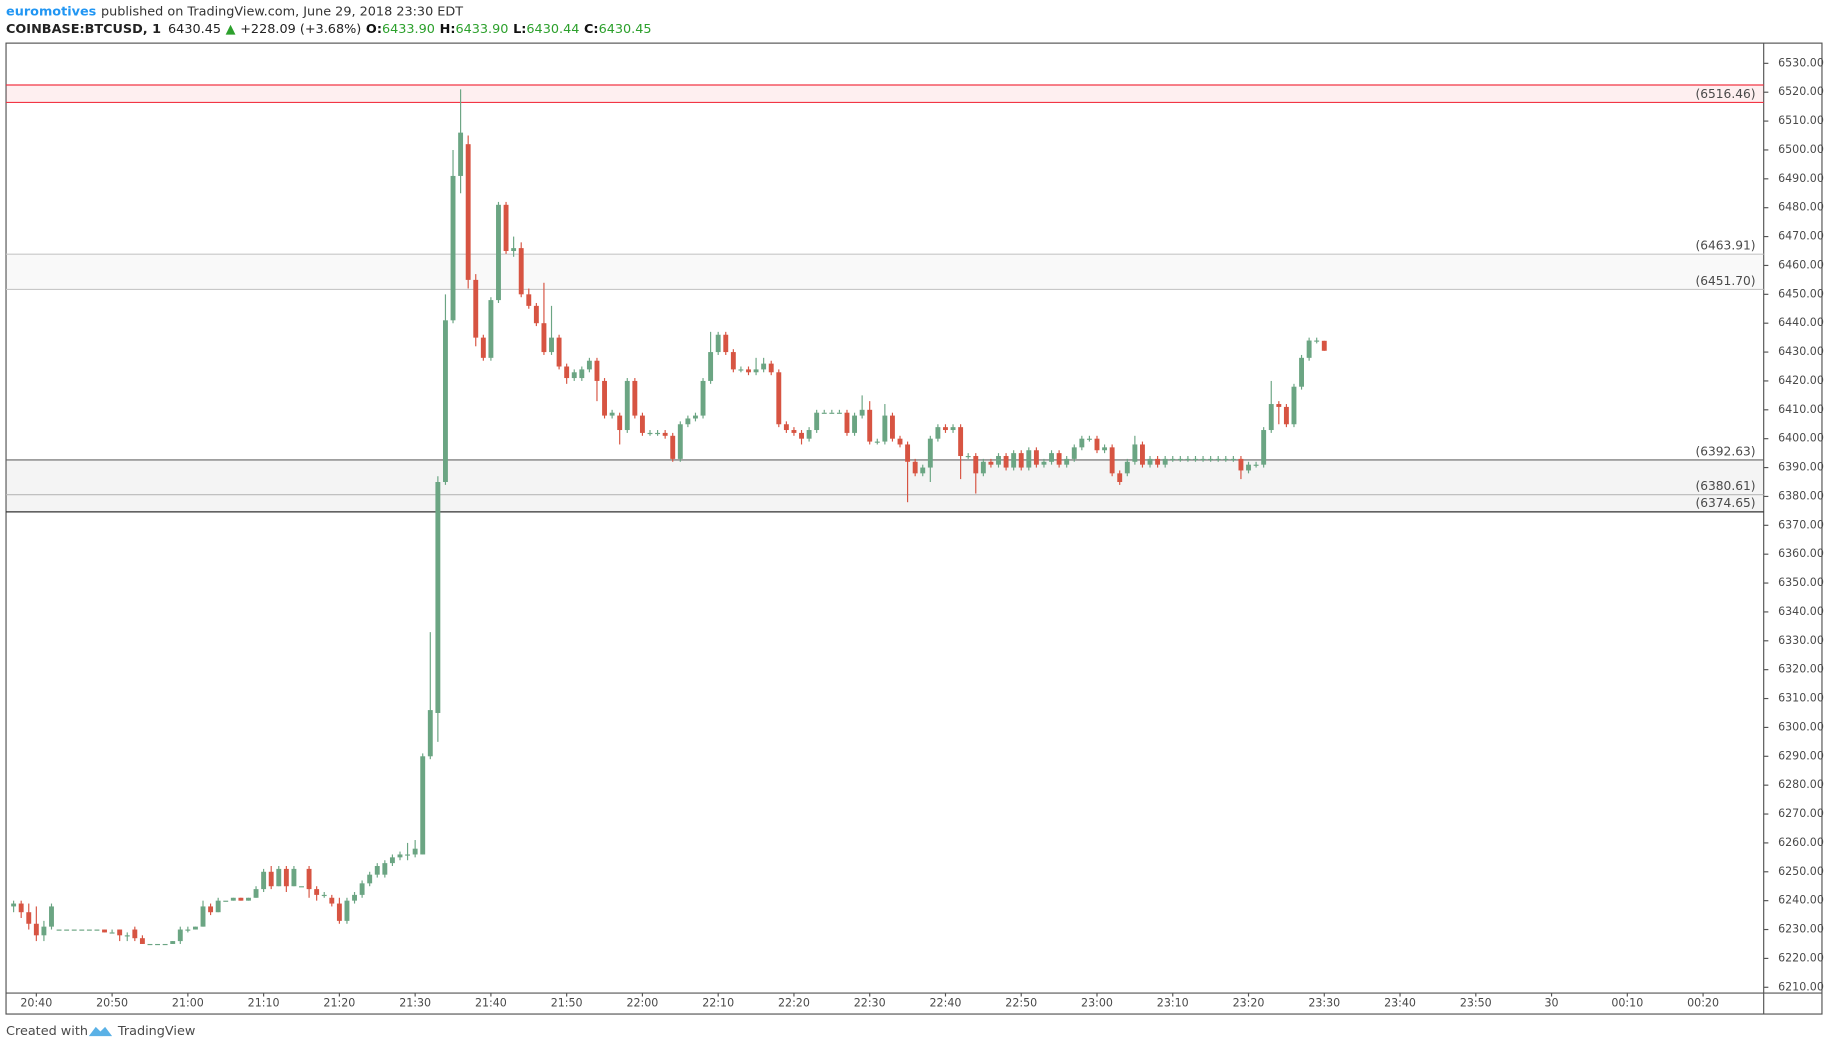 The height and width of the screenshot is (1049, 1828). I want to click on y-tick-label: 6330.00, so click(1801, 640).